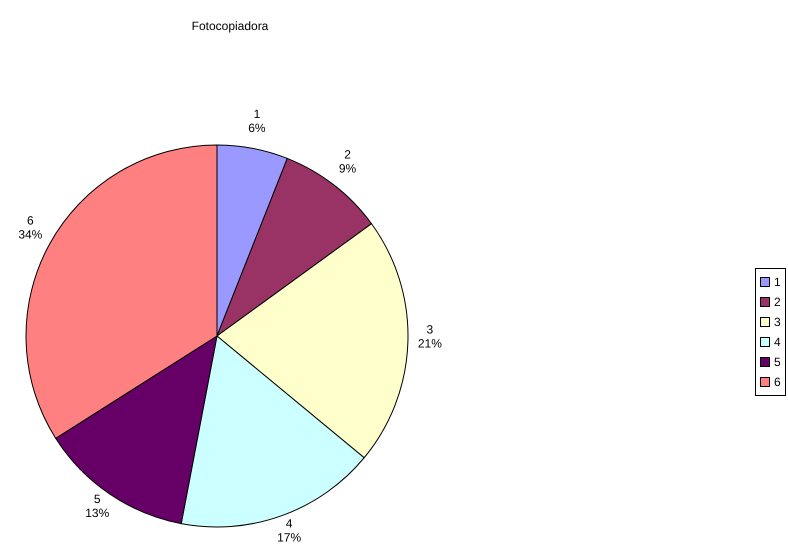 The width and height of the screenshot is (788, 551). I want to click on slice-label: 5, so click(97, 499).